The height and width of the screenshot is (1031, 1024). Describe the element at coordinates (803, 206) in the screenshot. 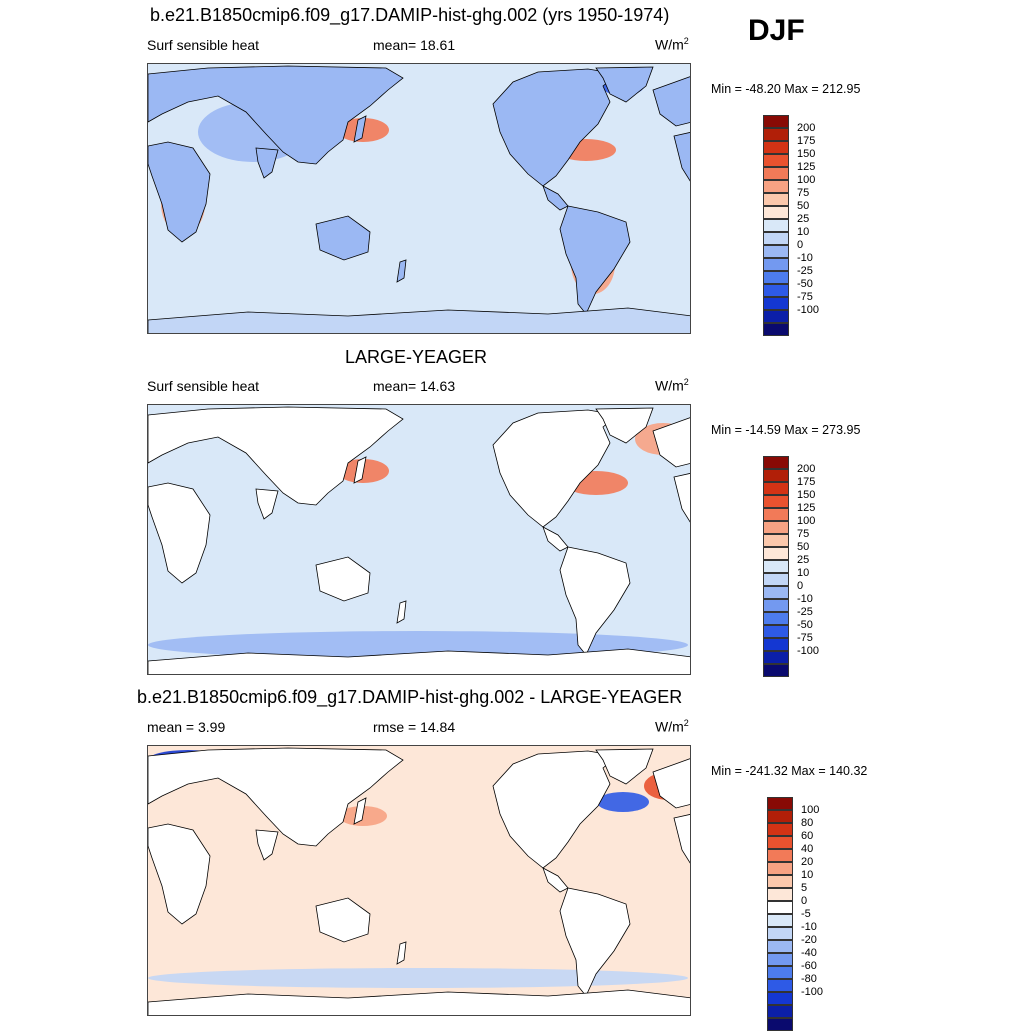

I see `colorbar-tick-label: 50` at that location.